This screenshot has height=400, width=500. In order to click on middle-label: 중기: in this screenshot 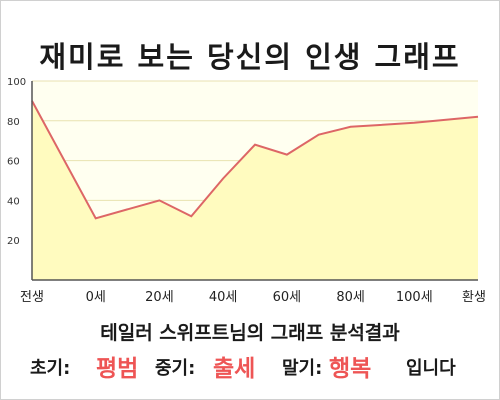, I will do `click(175, 368)`.